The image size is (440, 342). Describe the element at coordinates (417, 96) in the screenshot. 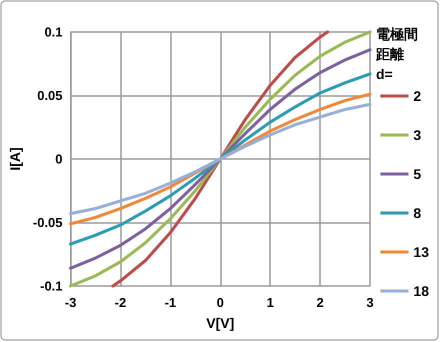

I see `legend-label: 2` at that location.